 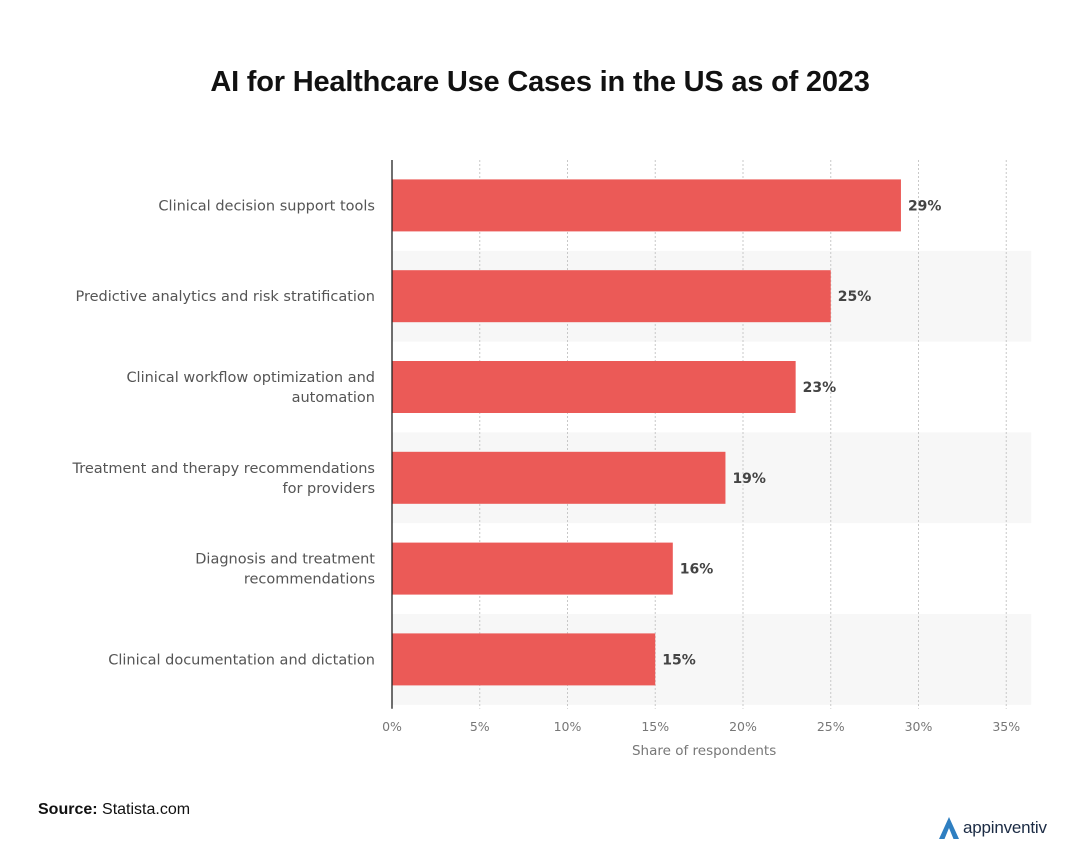 What do you see at coordinates (328, 489) in the screenshot?
I see `category-label: for providers` at bounding box center [328, 489].